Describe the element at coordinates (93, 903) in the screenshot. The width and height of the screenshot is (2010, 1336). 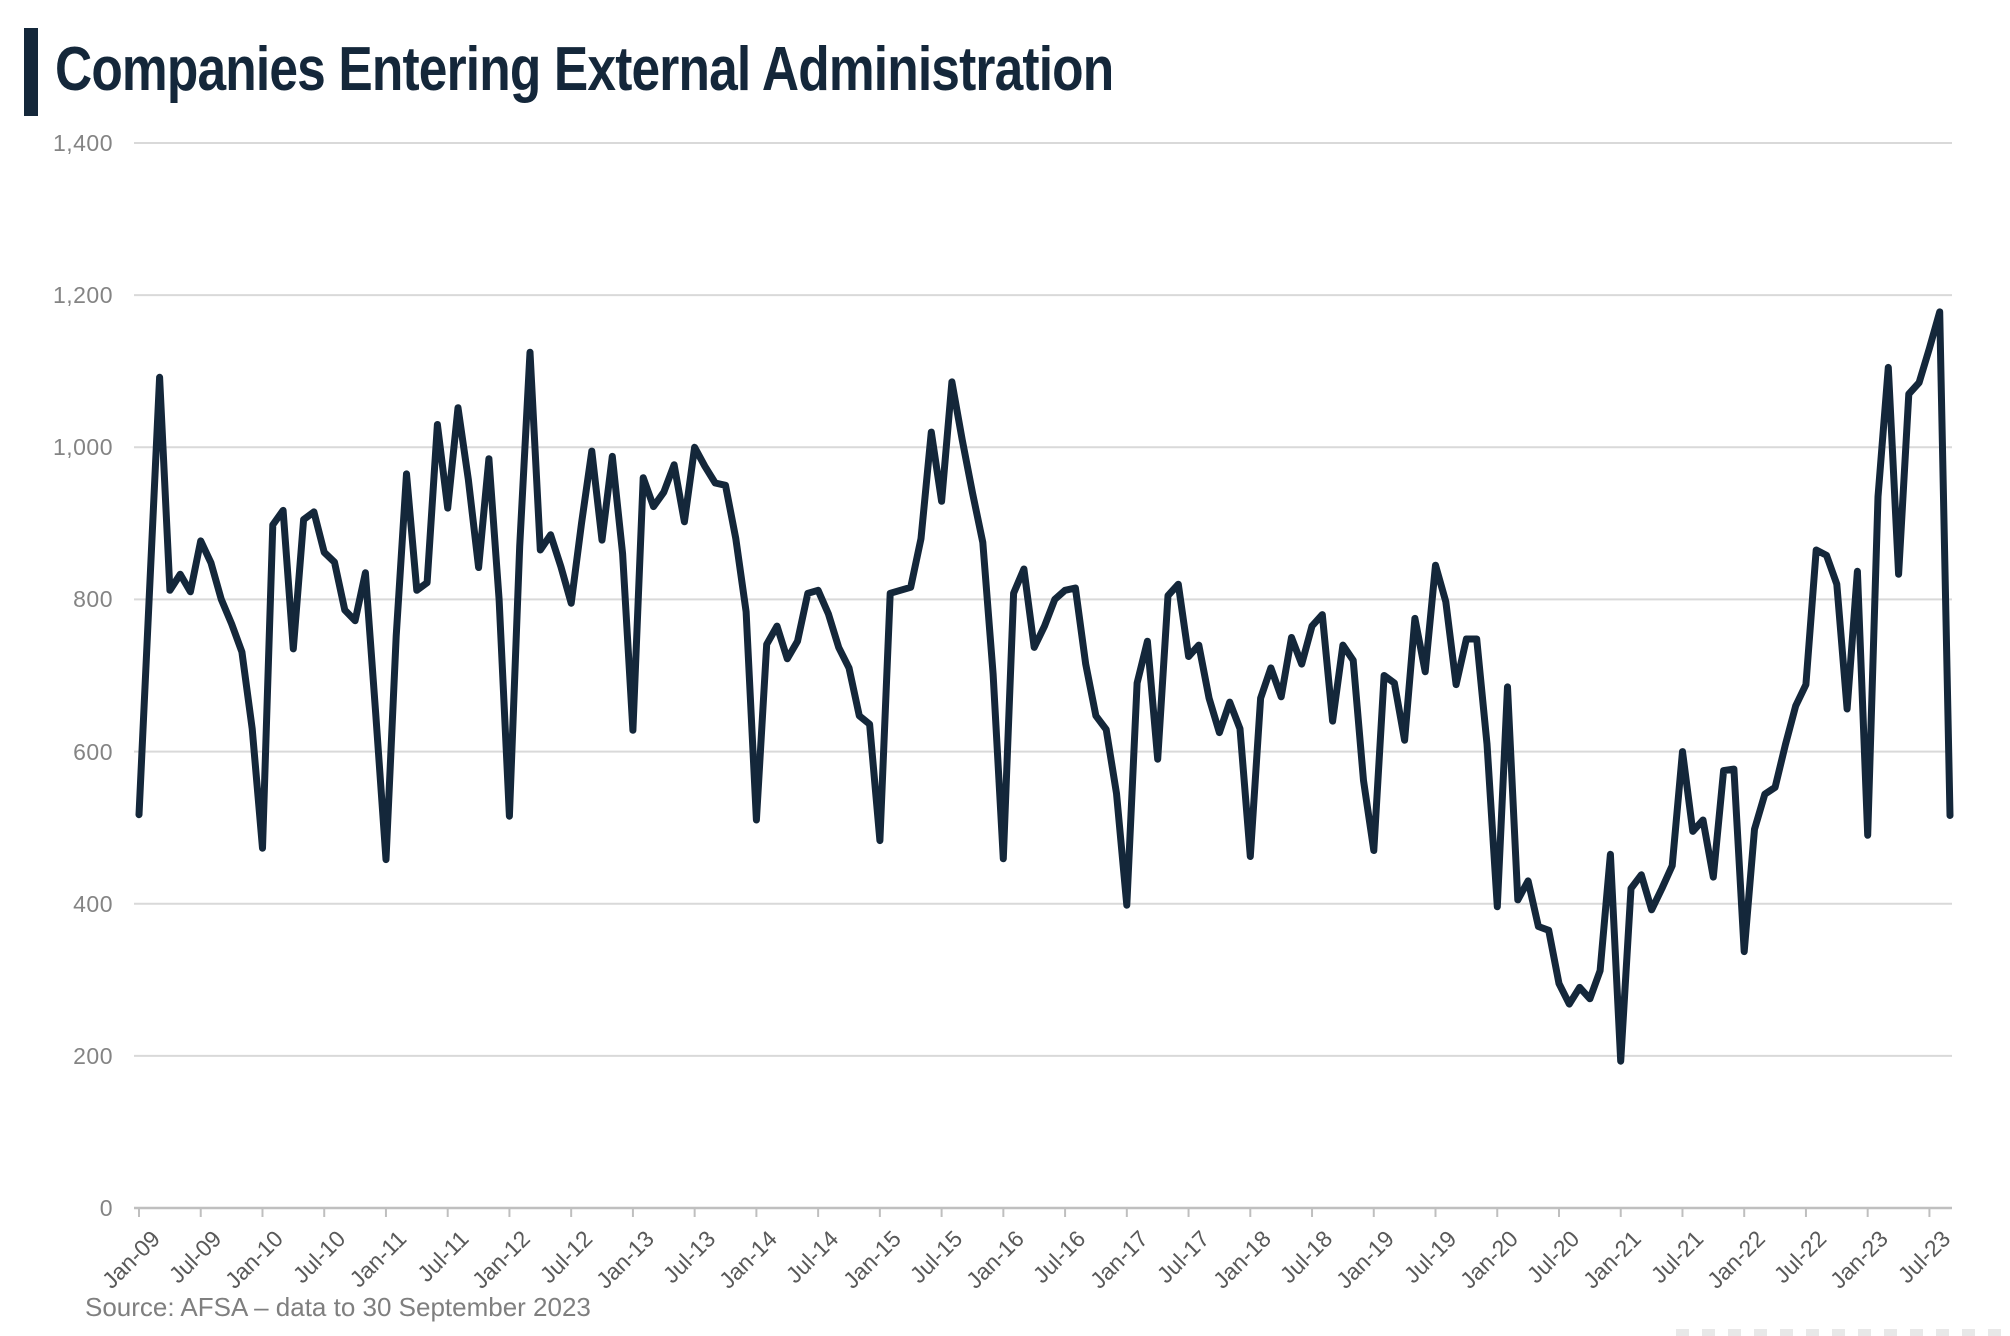
I see `y-axis-tick-label: 400` at that location.